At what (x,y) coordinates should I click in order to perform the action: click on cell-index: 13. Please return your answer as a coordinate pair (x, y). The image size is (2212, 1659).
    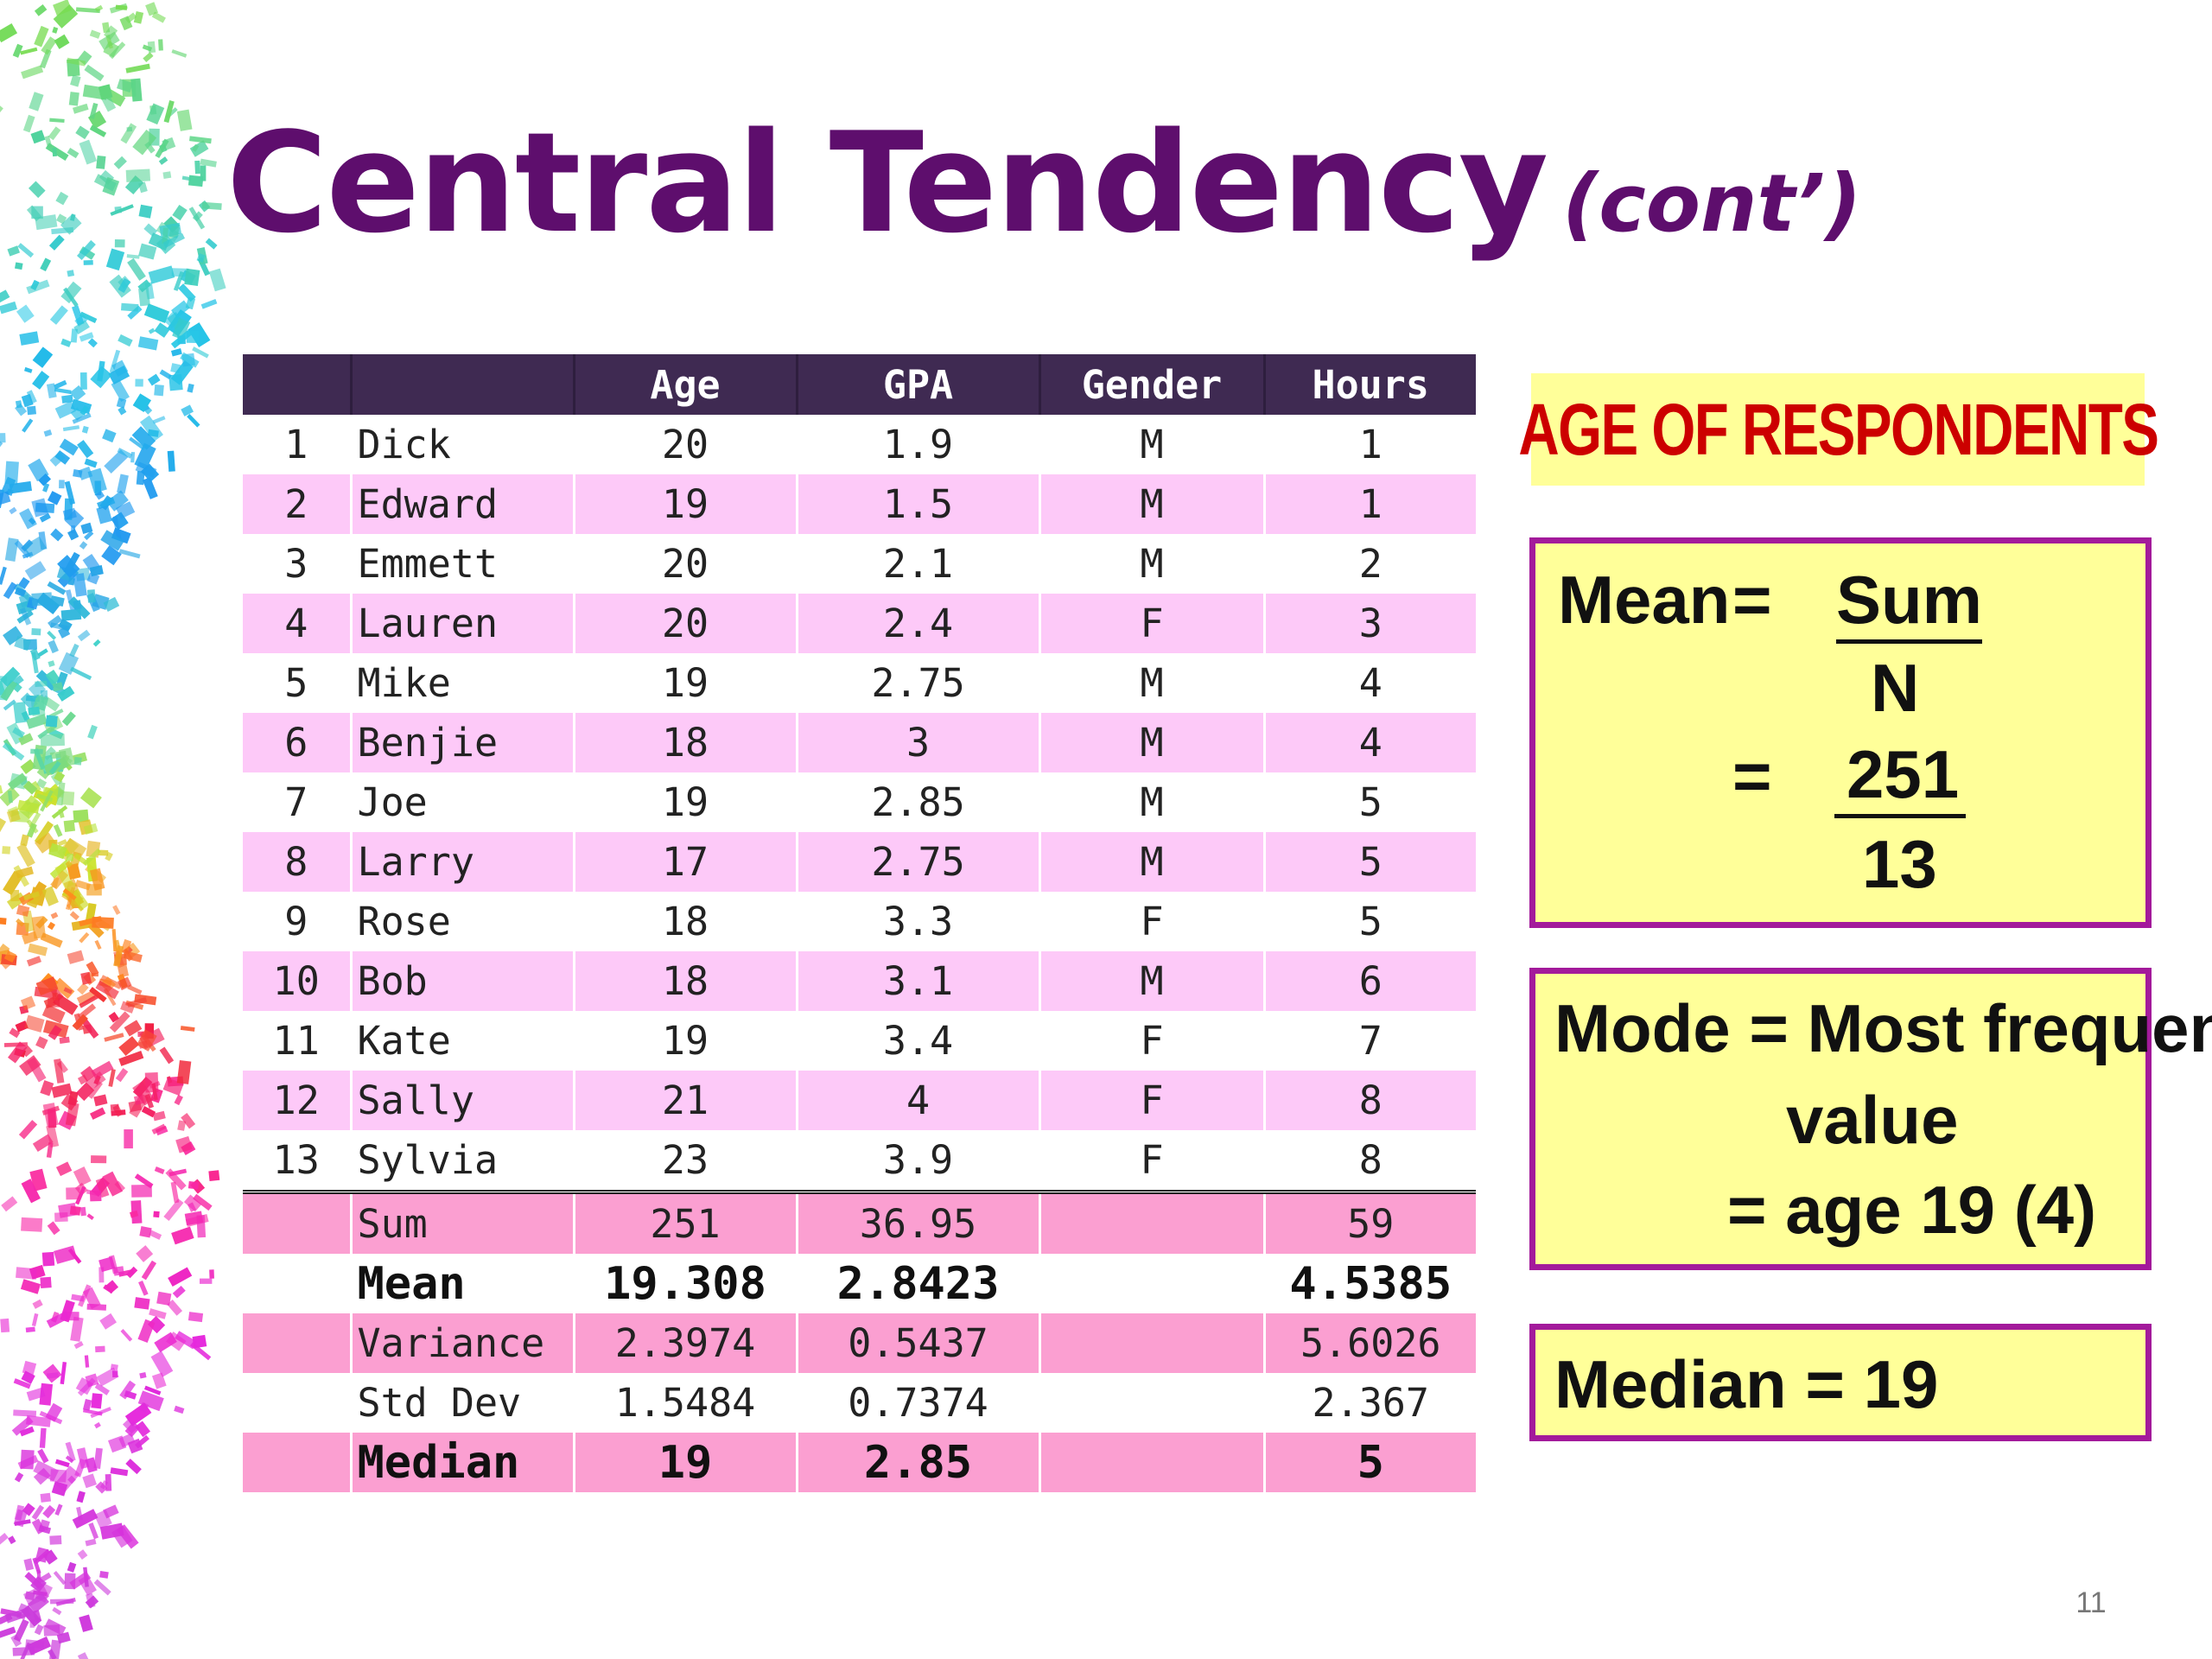
    Looking at the image, I should click on (298, 1161).